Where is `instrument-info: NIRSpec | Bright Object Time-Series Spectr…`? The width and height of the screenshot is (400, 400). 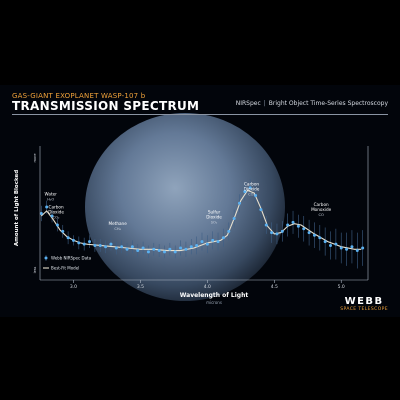 instrument-info: NIRSpec | Bright Object Time-Series Spectr… is located at coordinates (312, 103).